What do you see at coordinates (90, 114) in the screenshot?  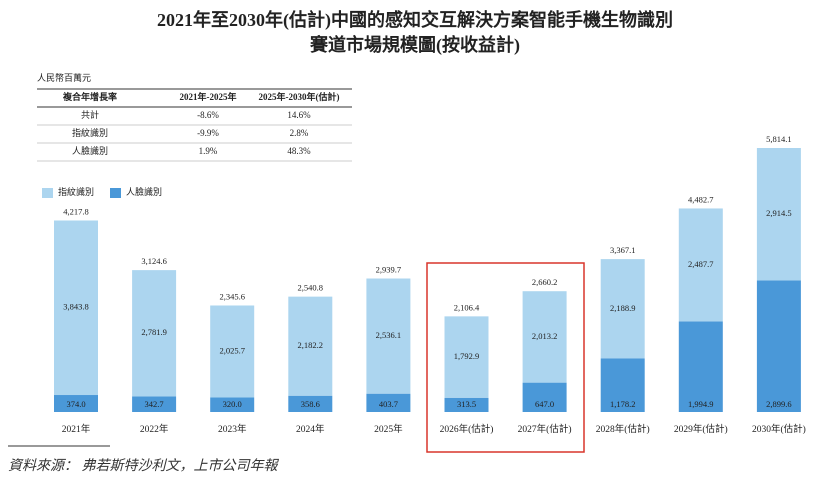 I see `table-cell: 共計` at bounding box center [90, 114].